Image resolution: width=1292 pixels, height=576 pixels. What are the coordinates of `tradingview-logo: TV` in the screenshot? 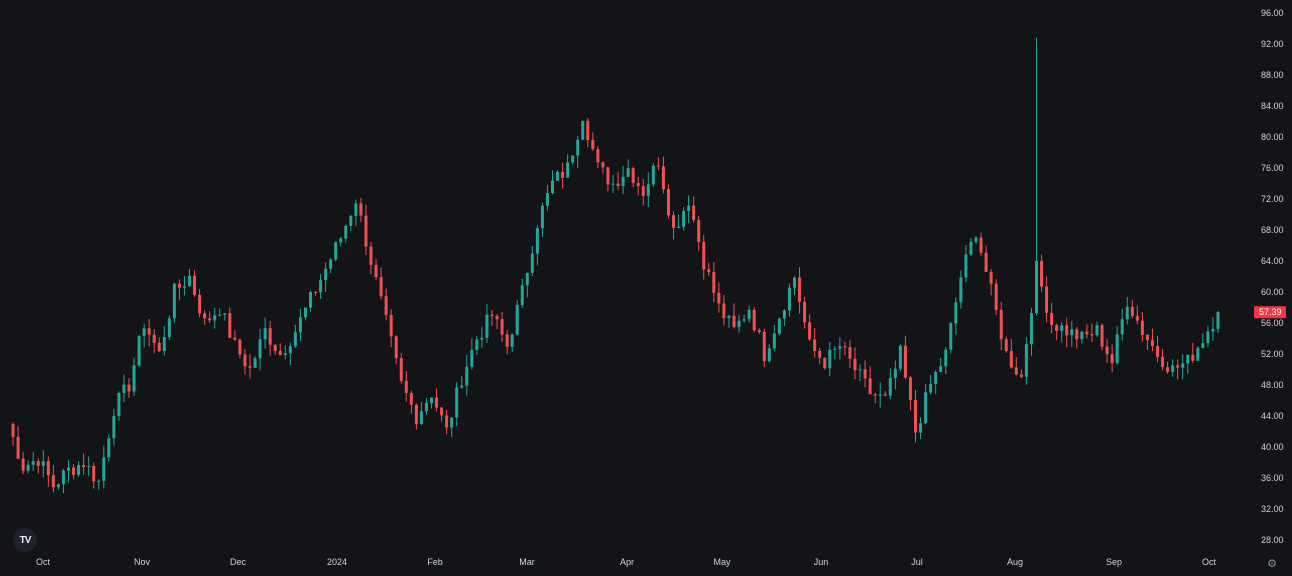 It's located at (25, 540).